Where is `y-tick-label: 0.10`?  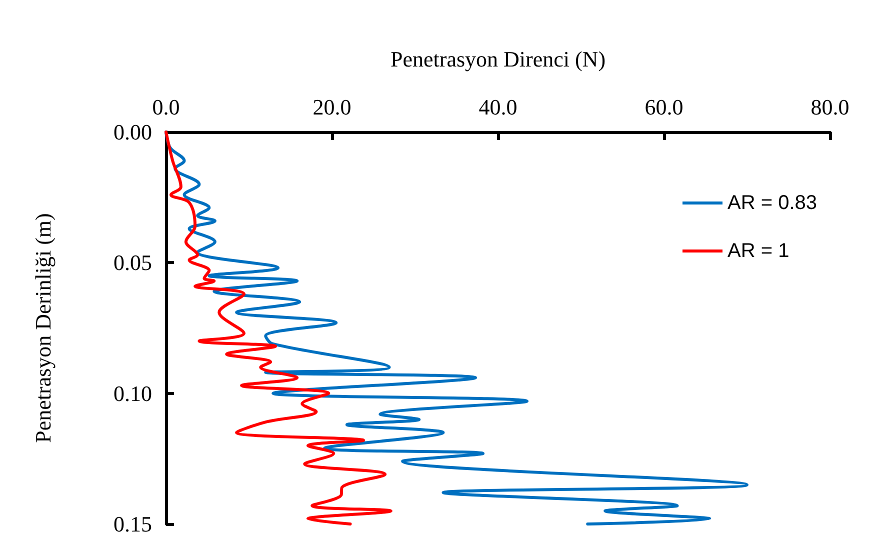 y-tick-label: 0.10 is located at coordinates (133, 393).